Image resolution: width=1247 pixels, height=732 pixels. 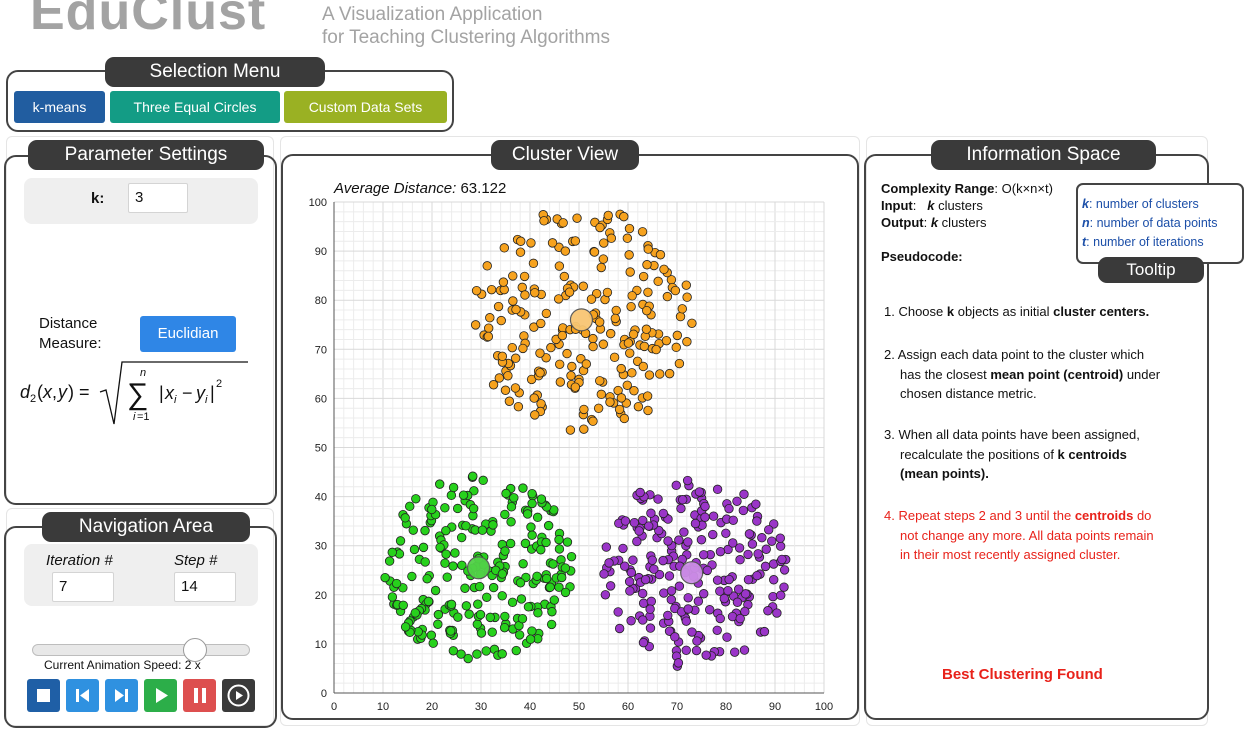 I want to click on k-input: 3, so click(x=158, y=198).